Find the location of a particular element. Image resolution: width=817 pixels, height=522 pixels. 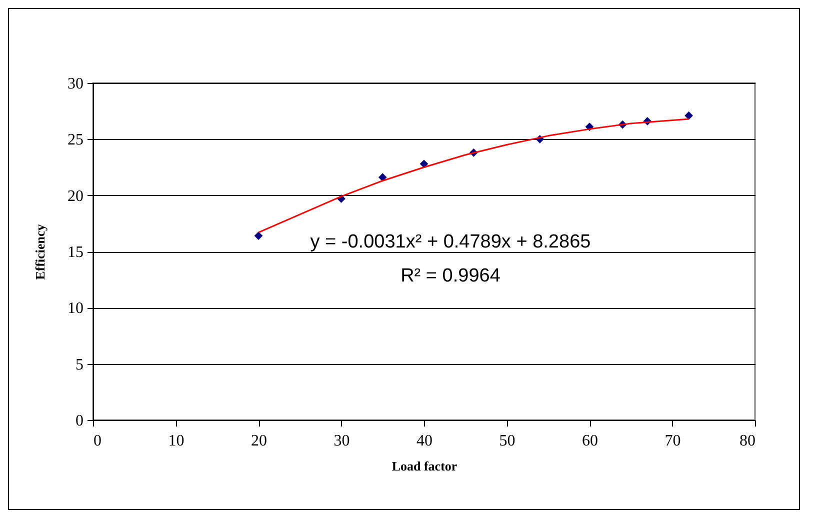

x-tick-label: 40 is located at coordinates (424, 441).